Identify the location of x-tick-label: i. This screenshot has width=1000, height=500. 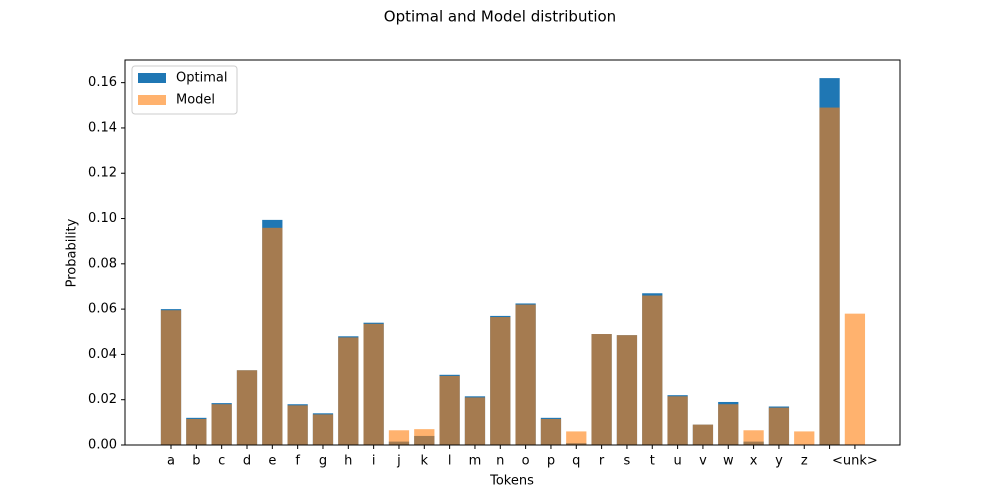
(374, 461).